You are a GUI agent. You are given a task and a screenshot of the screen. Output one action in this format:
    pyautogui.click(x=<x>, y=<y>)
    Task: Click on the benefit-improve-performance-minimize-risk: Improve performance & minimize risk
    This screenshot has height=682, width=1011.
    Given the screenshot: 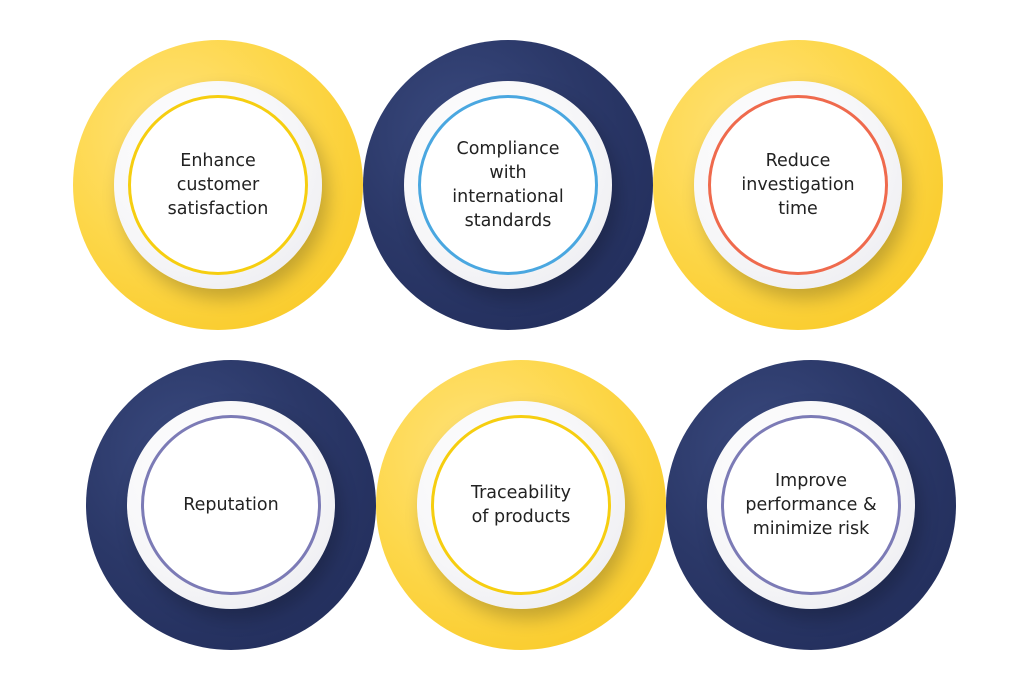 What is the action you would take?
    pyautogui.click(x=811, y=505)
    